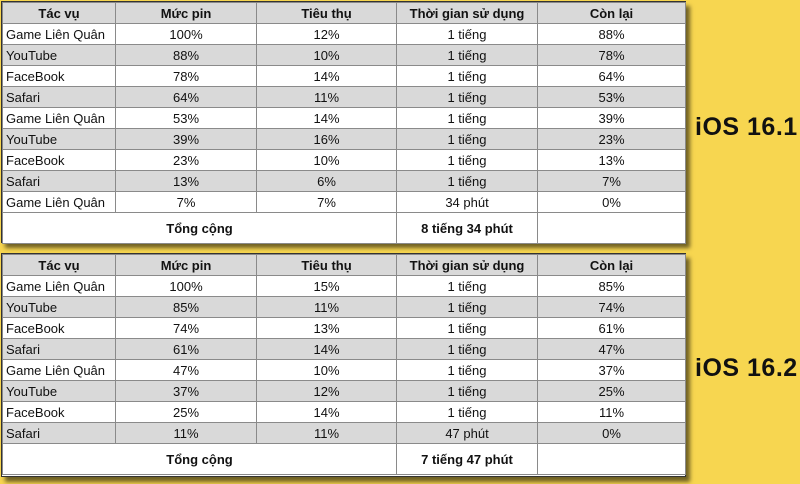  I want to click on table-row: Safari 64% 11% 1 tiếng 53%, so click(344, 97).